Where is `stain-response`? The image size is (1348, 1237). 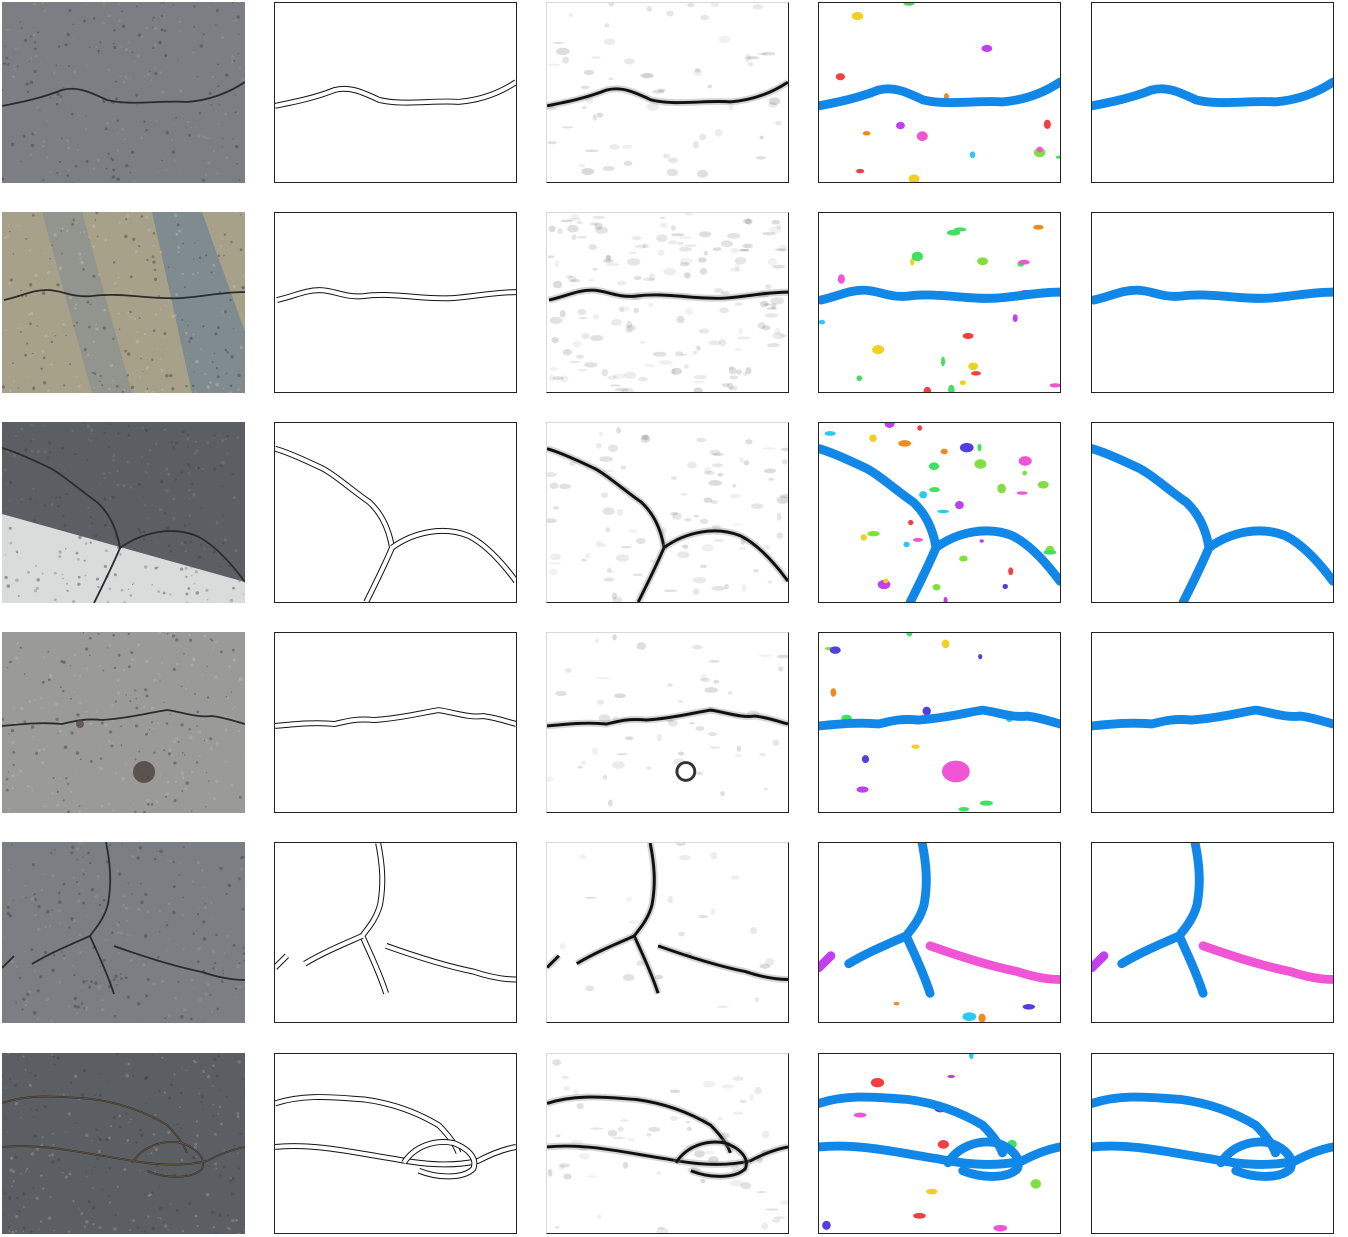 stain-response is located at coordinates (686, 771).